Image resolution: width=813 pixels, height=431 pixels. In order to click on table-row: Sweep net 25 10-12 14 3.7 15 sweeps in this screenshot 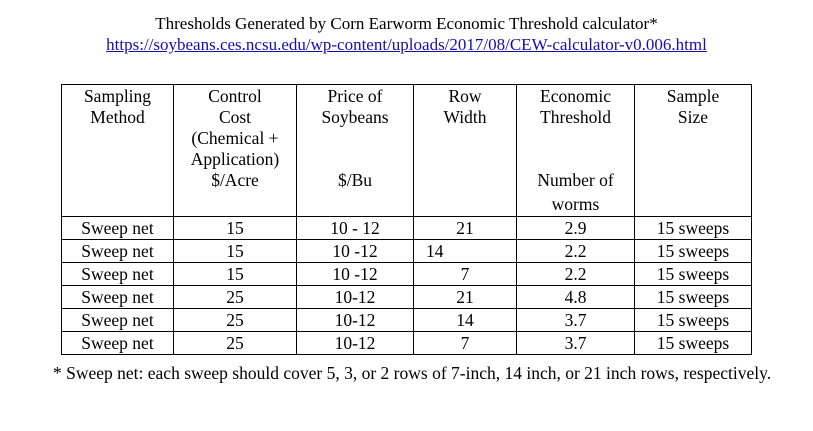, I will do `click(406, 320)`.